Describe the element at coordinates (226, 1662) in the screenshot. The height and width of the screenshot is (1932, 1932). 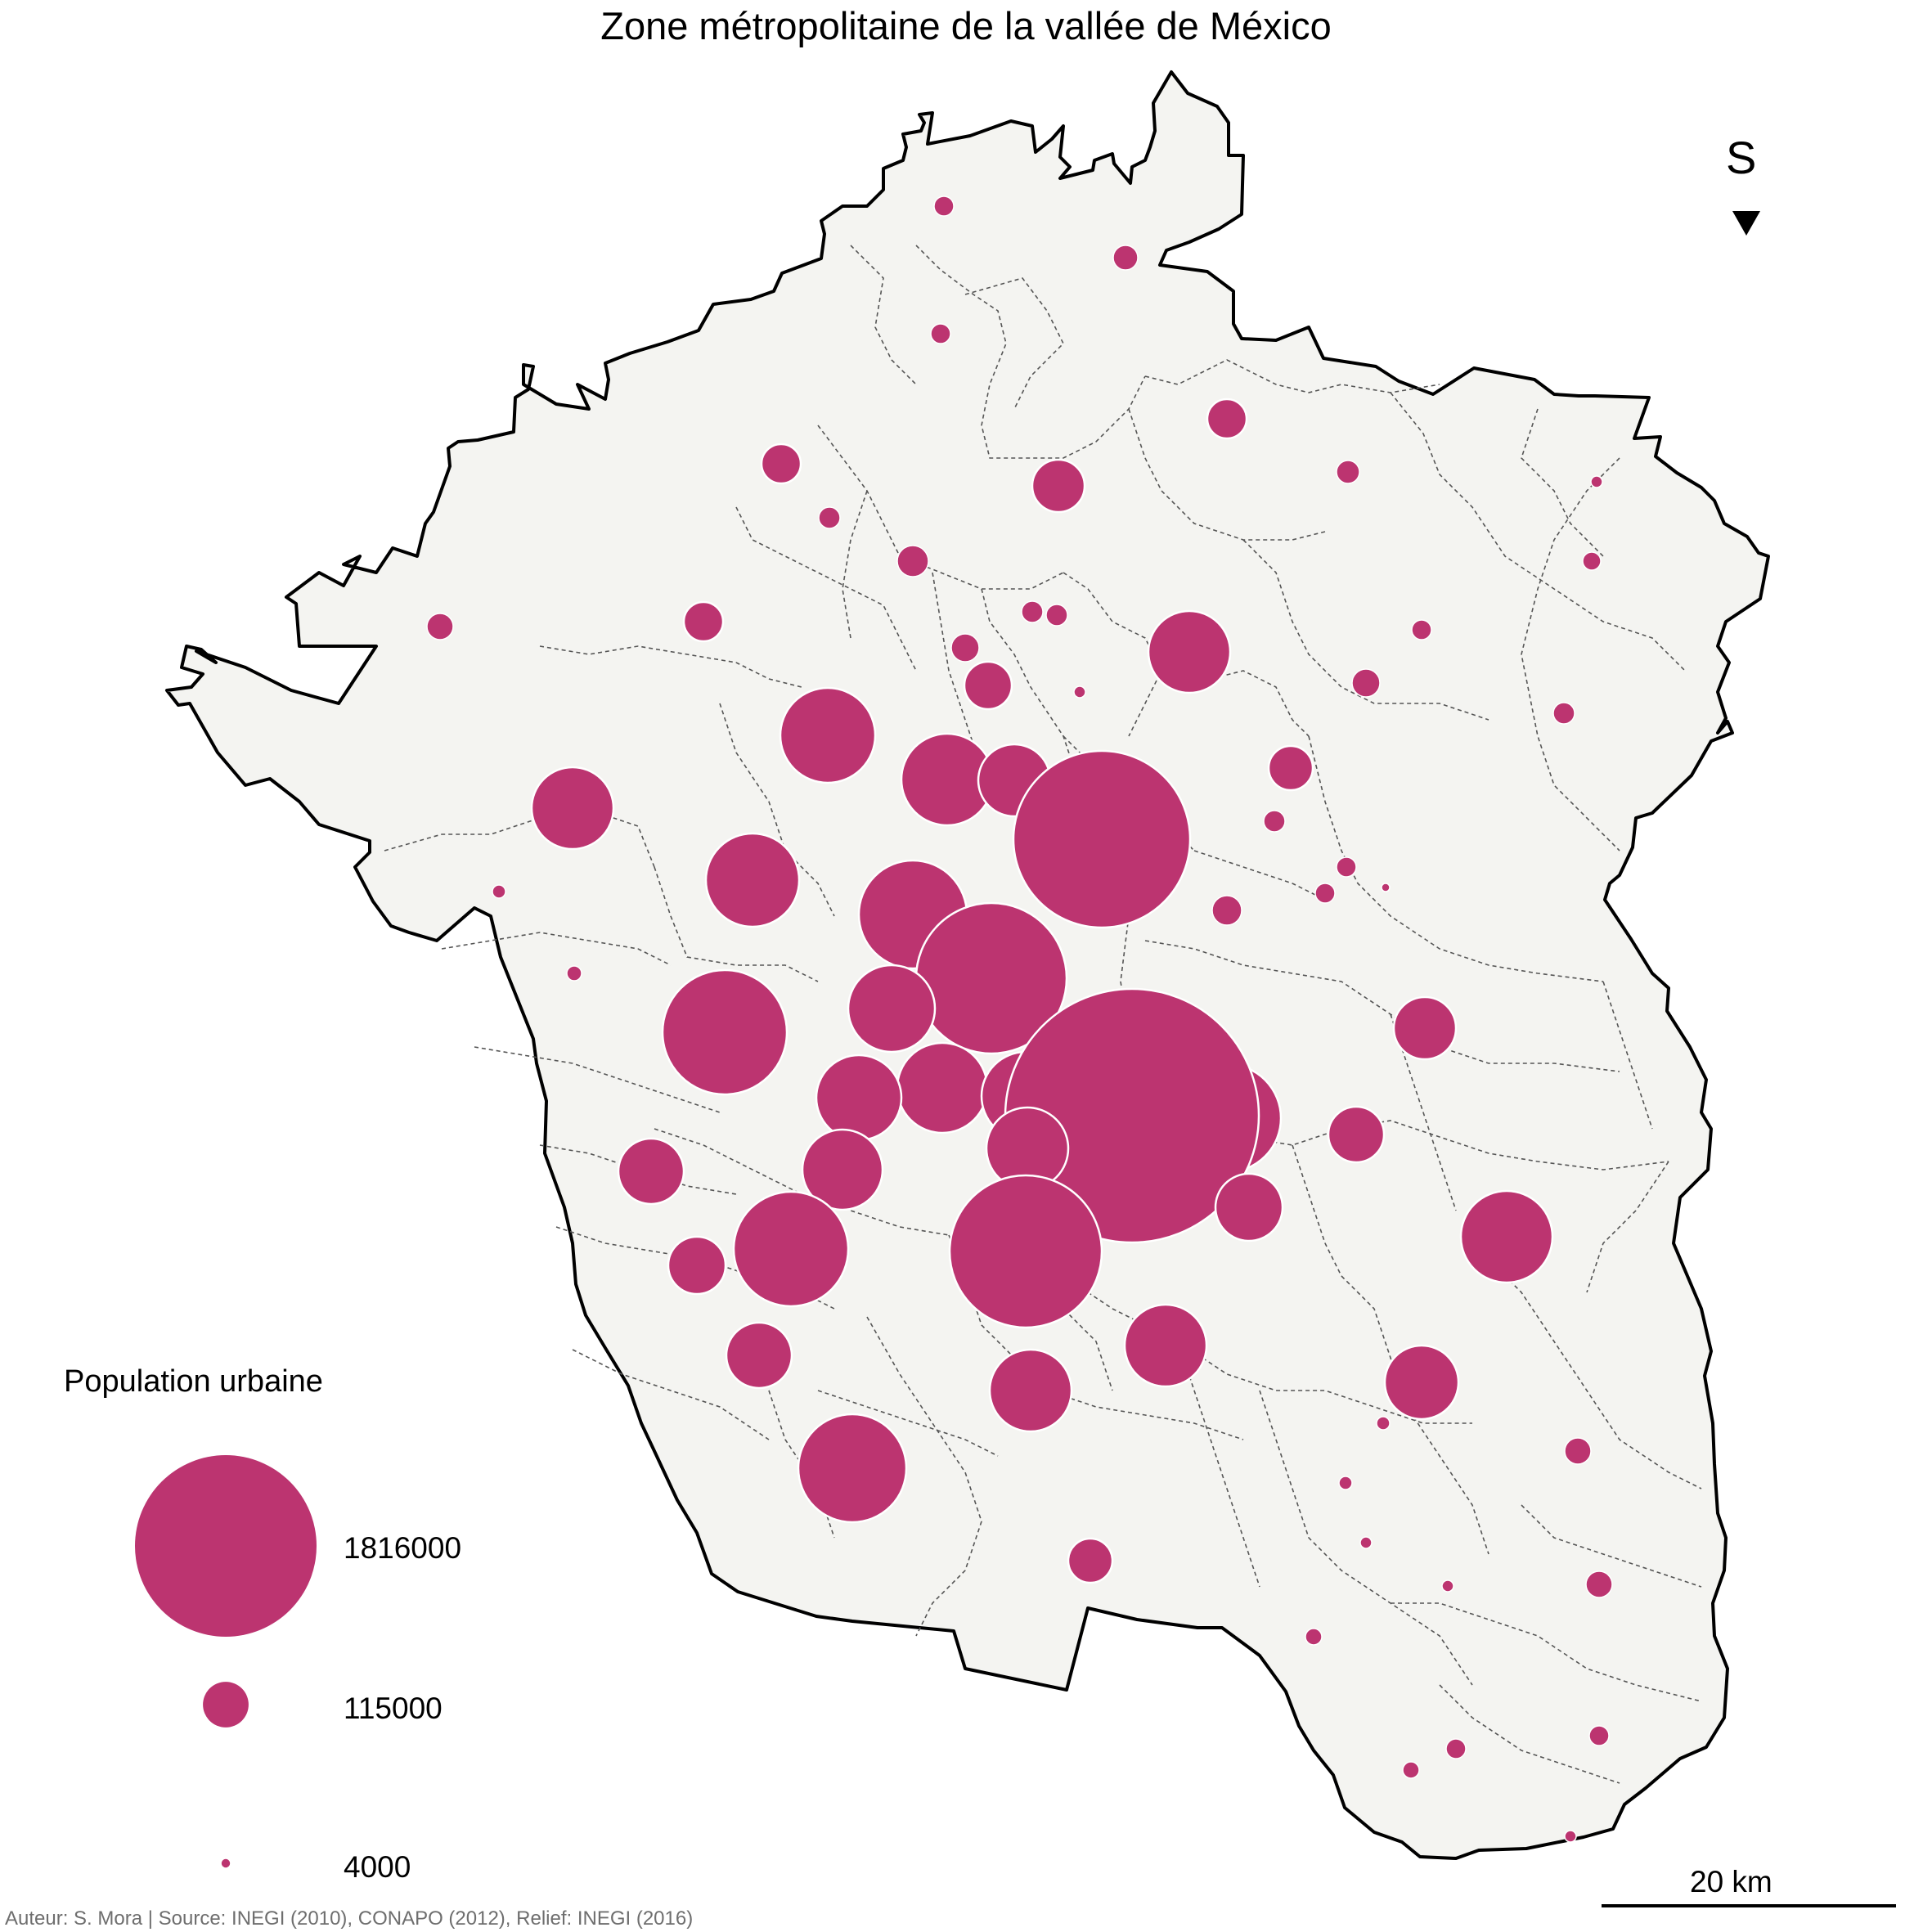
I see `legend-circles` at that location.